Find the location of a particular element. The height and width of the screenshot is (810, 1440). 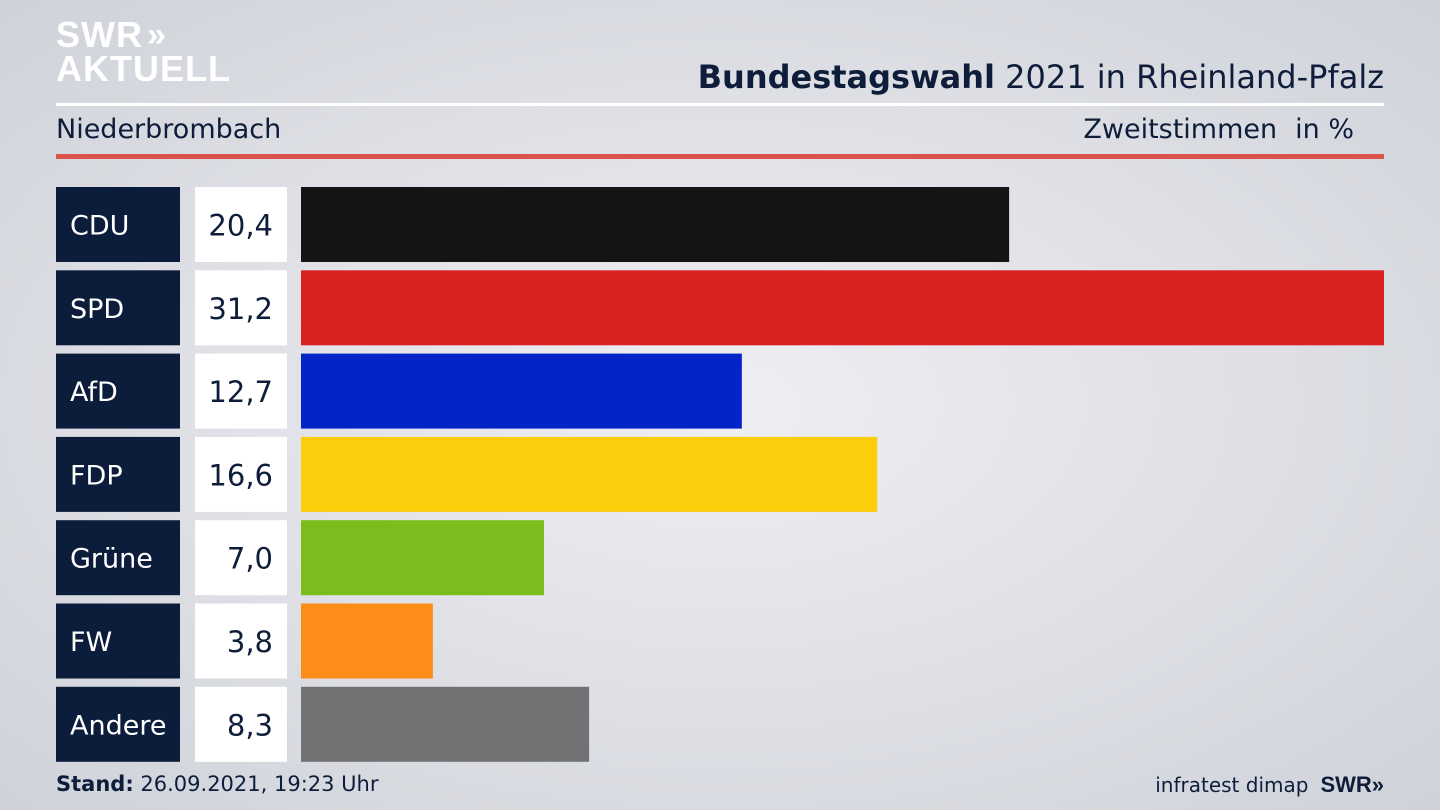

value-box-fw is located at coordinates (241, 641).